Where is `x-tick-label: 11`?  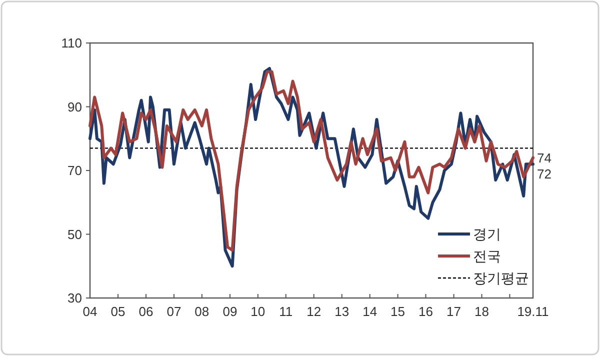
x-tick-label: 11 is located at coordinates (286, 311).